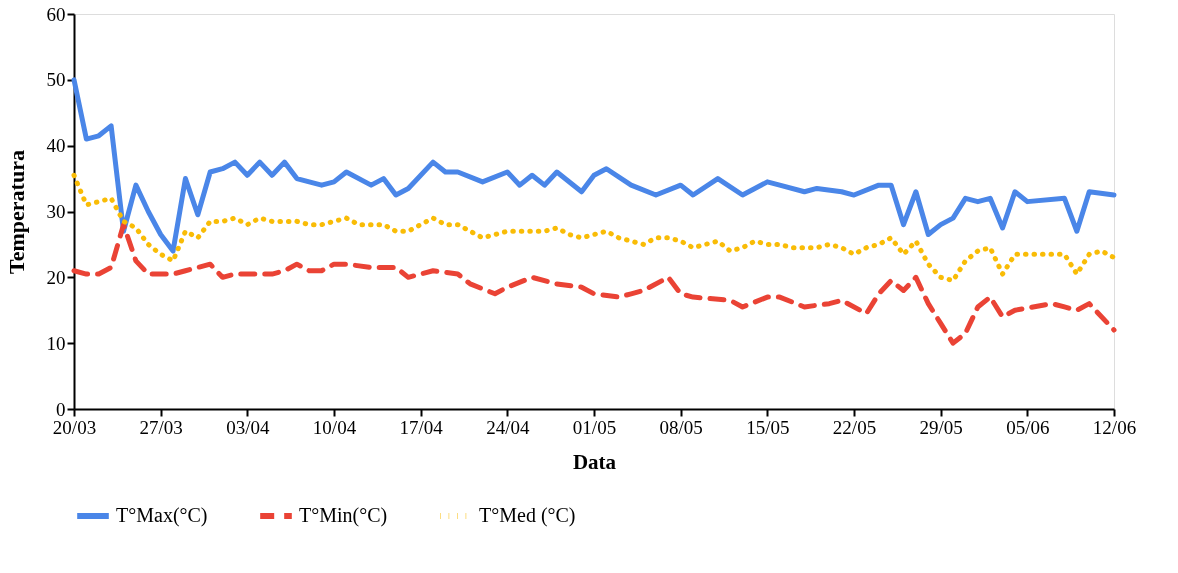 Image resolution: width=1178 pixels, height=573 pixels. What do you see at coordinates (16, 212) in the screenshot?
I see `y-axis-title: Temperatura` at bounding box center [16, 212].